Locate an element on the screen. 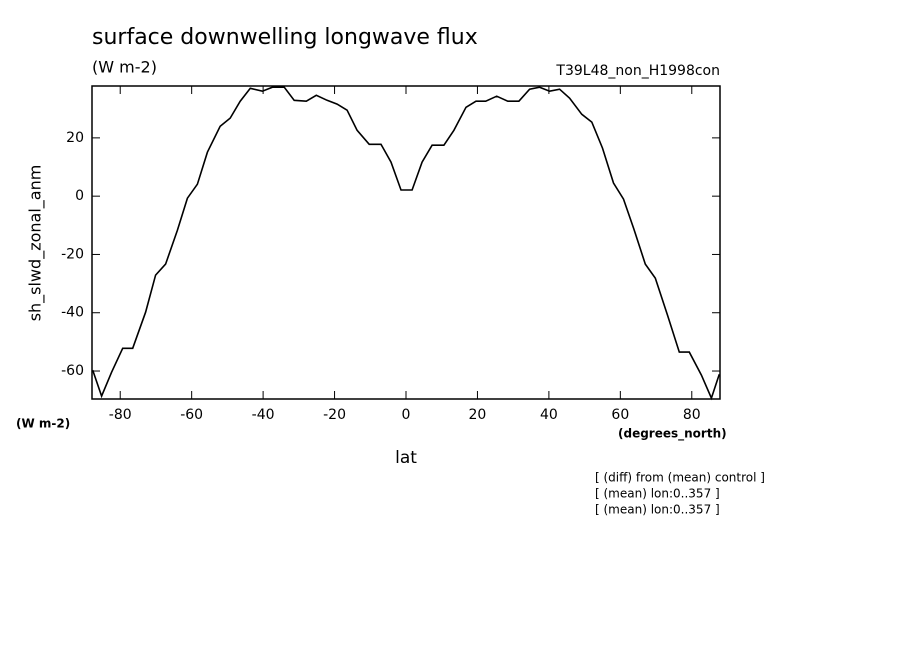 The height and width of the screenshot is (654, 904). x-tick-label: 40 is located at coordinates (549, 415).